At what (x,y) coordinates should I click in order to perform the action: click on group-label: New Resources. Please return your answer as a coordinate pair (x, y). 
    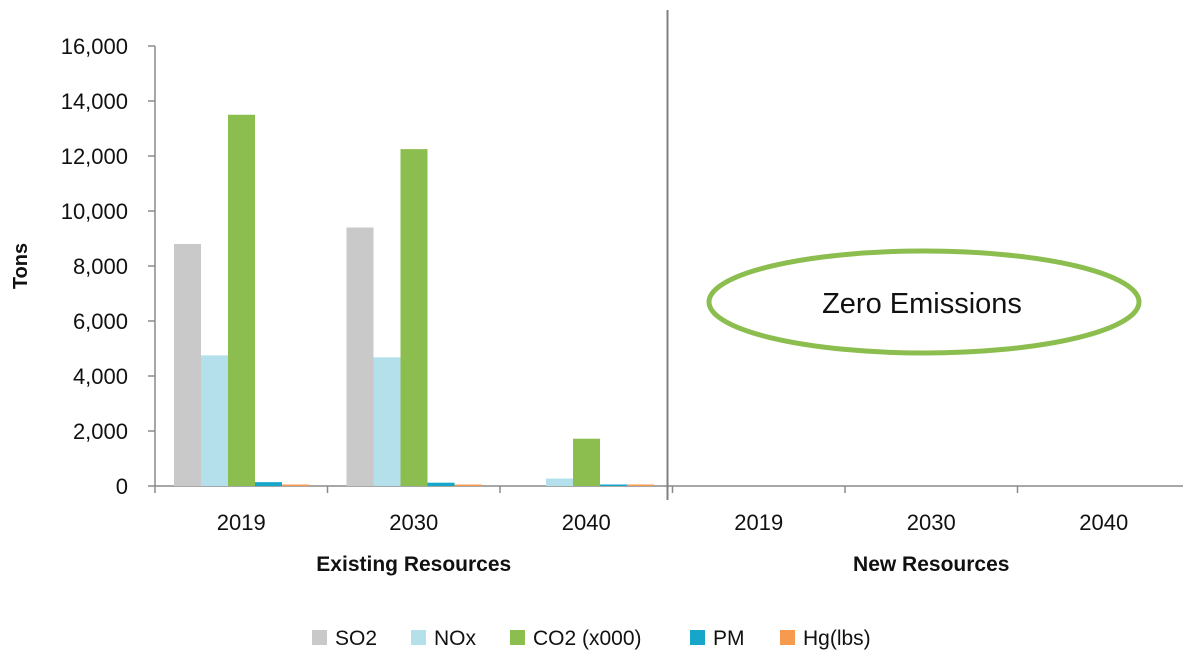
    Looking at the image, I should click on (931, 564).